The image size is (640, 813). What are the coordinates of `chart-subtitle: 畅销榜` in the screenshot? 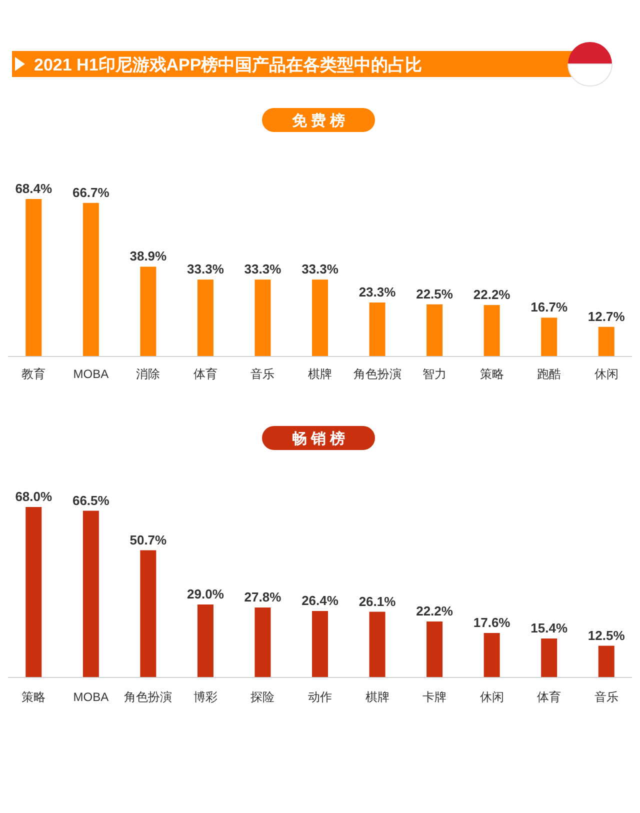 It's located at (320, 439).